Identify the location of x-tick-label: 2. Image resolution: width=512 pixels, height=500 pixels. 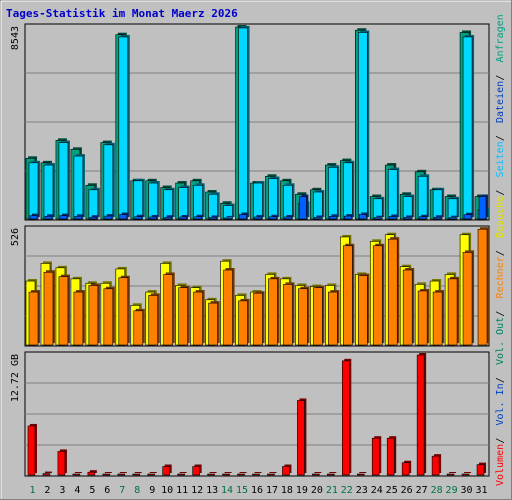
(47, 490).